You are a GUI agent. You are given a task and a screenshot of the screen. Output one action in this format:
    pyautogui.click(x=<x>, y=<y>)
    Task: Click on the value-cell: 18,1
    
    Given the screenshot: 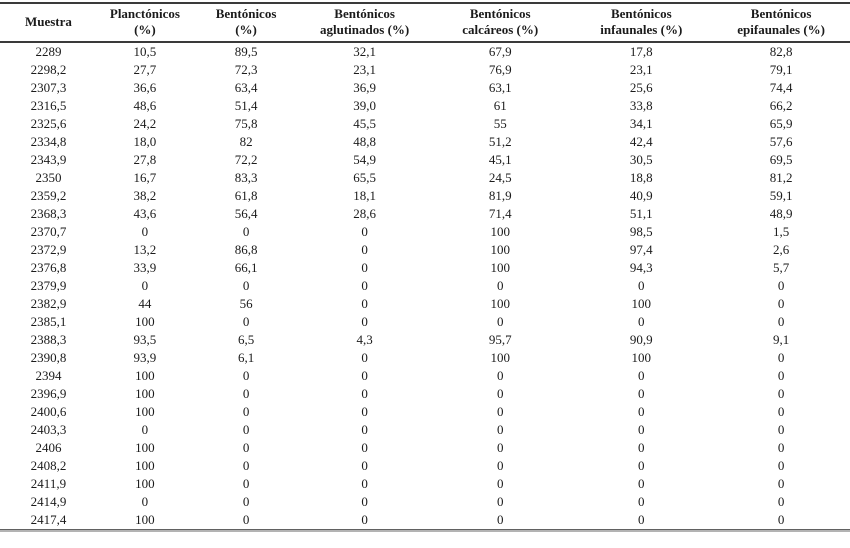 What is the action you would take?
    pyautogui.click(x=364, y=195)
    